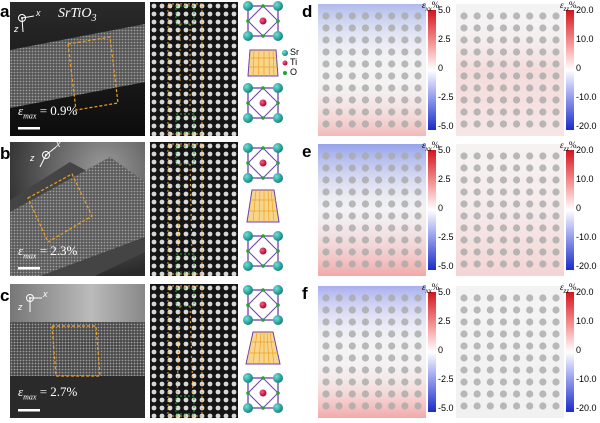 The width and height of the screenshot is (600, 423). What do you see at coordinates (568, 288) in the screenshot?
I see `colorbar-title-ezz-f: εzz%` at bounding box center [568, 288].